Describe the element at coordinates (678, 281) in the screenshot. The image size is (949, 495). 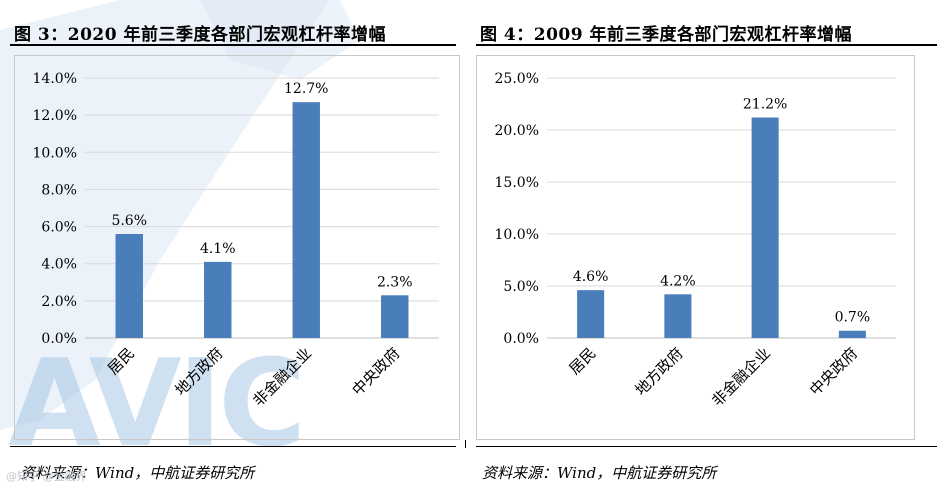
I see `bar-value-label: 4.2%` at that location.